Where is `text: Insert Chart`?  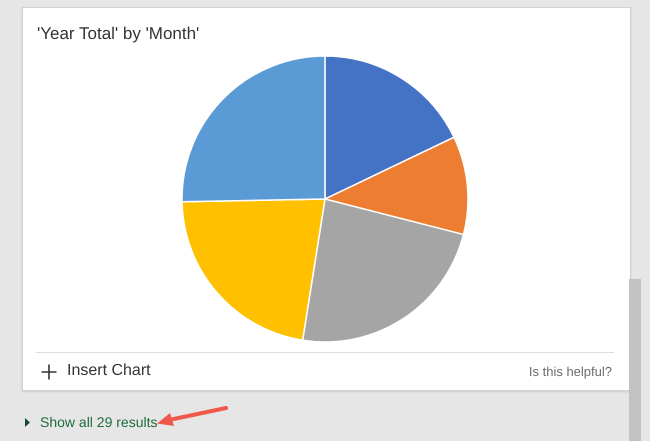
text: Insert Chart is located at coordinates (109, 371).